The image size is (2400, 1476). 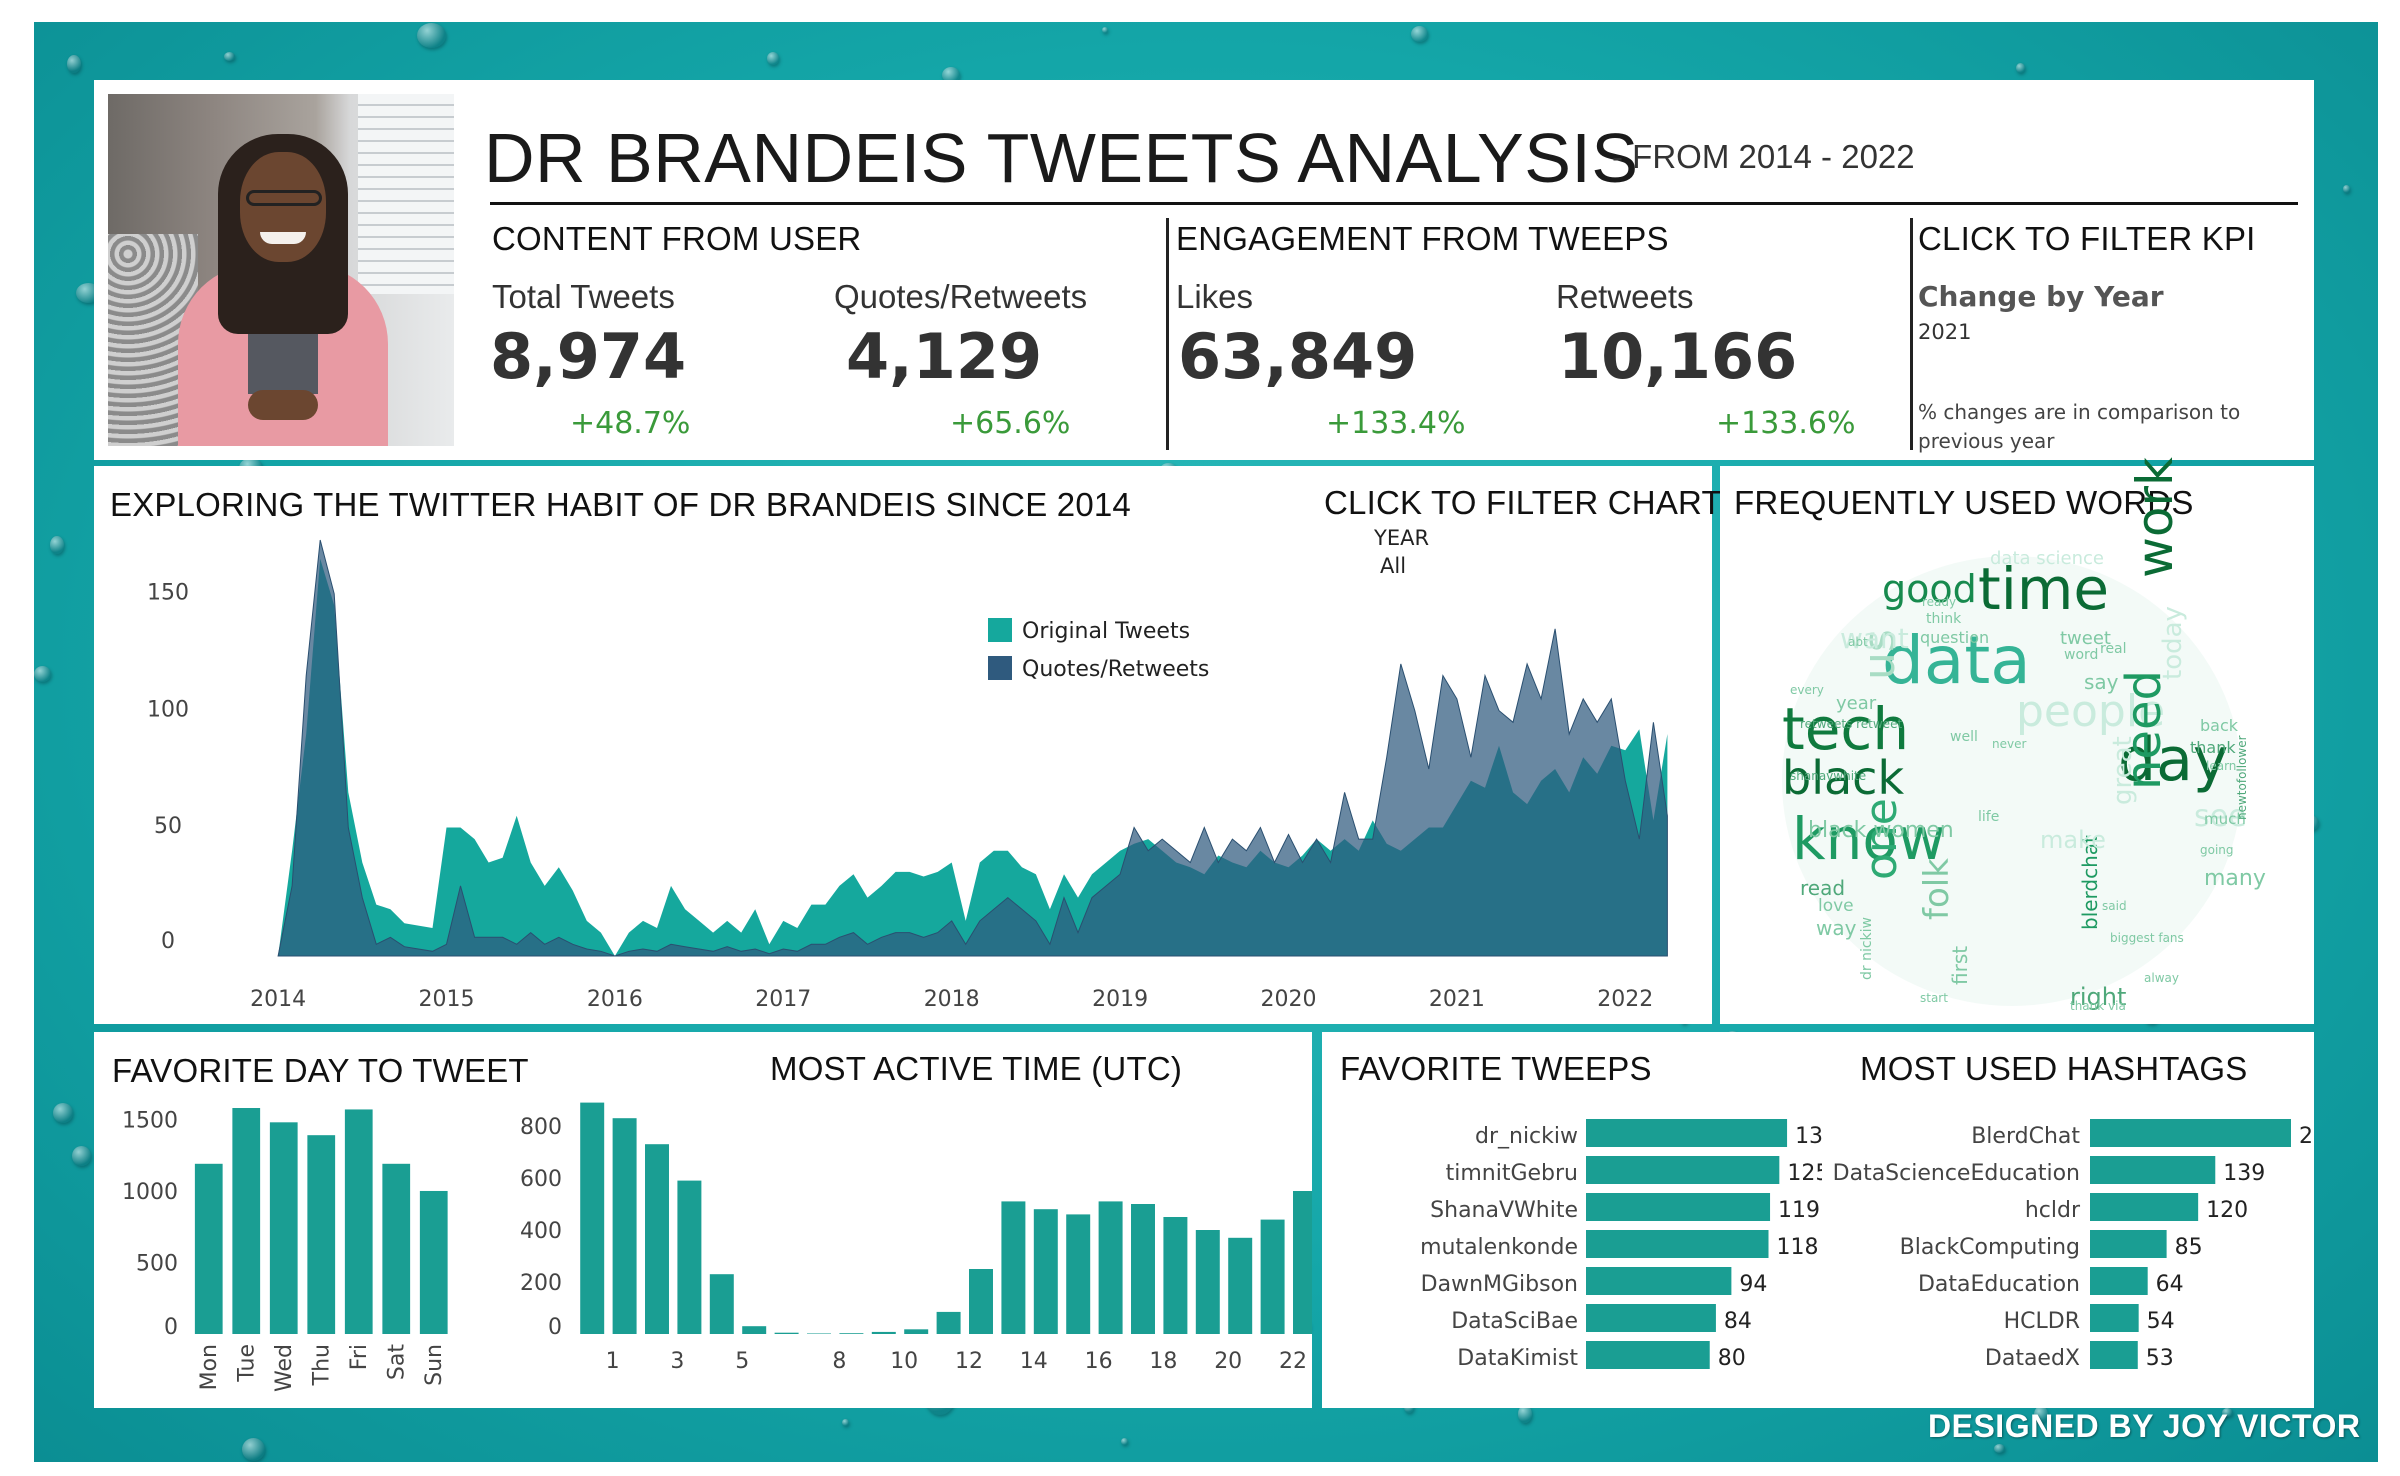 What do you see at coordinates (2227, 1210) in the screenshot?
I see `bar-value-label: 120` at bounding box center [2227, 1210].